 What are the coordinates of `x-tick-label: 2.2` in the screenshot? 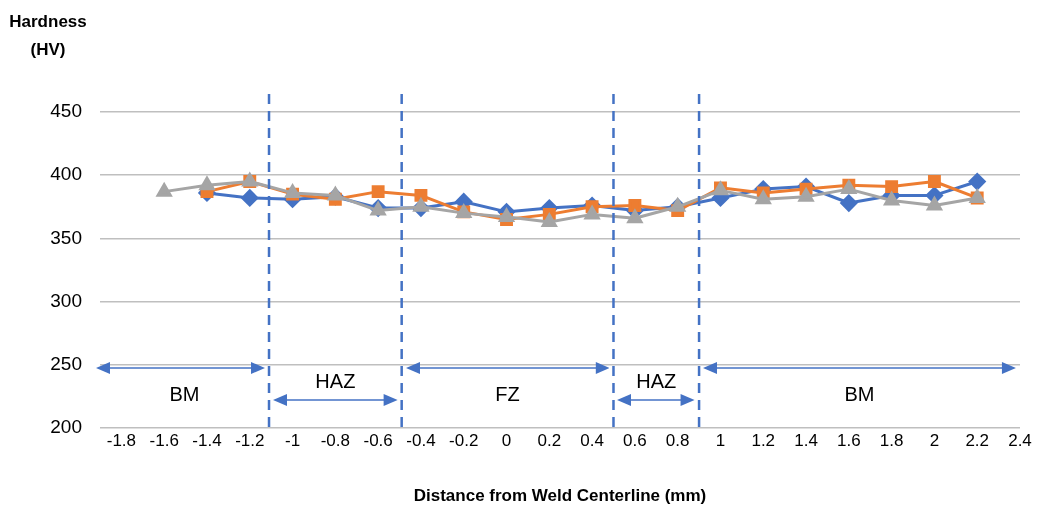 It's located at (977, 440).